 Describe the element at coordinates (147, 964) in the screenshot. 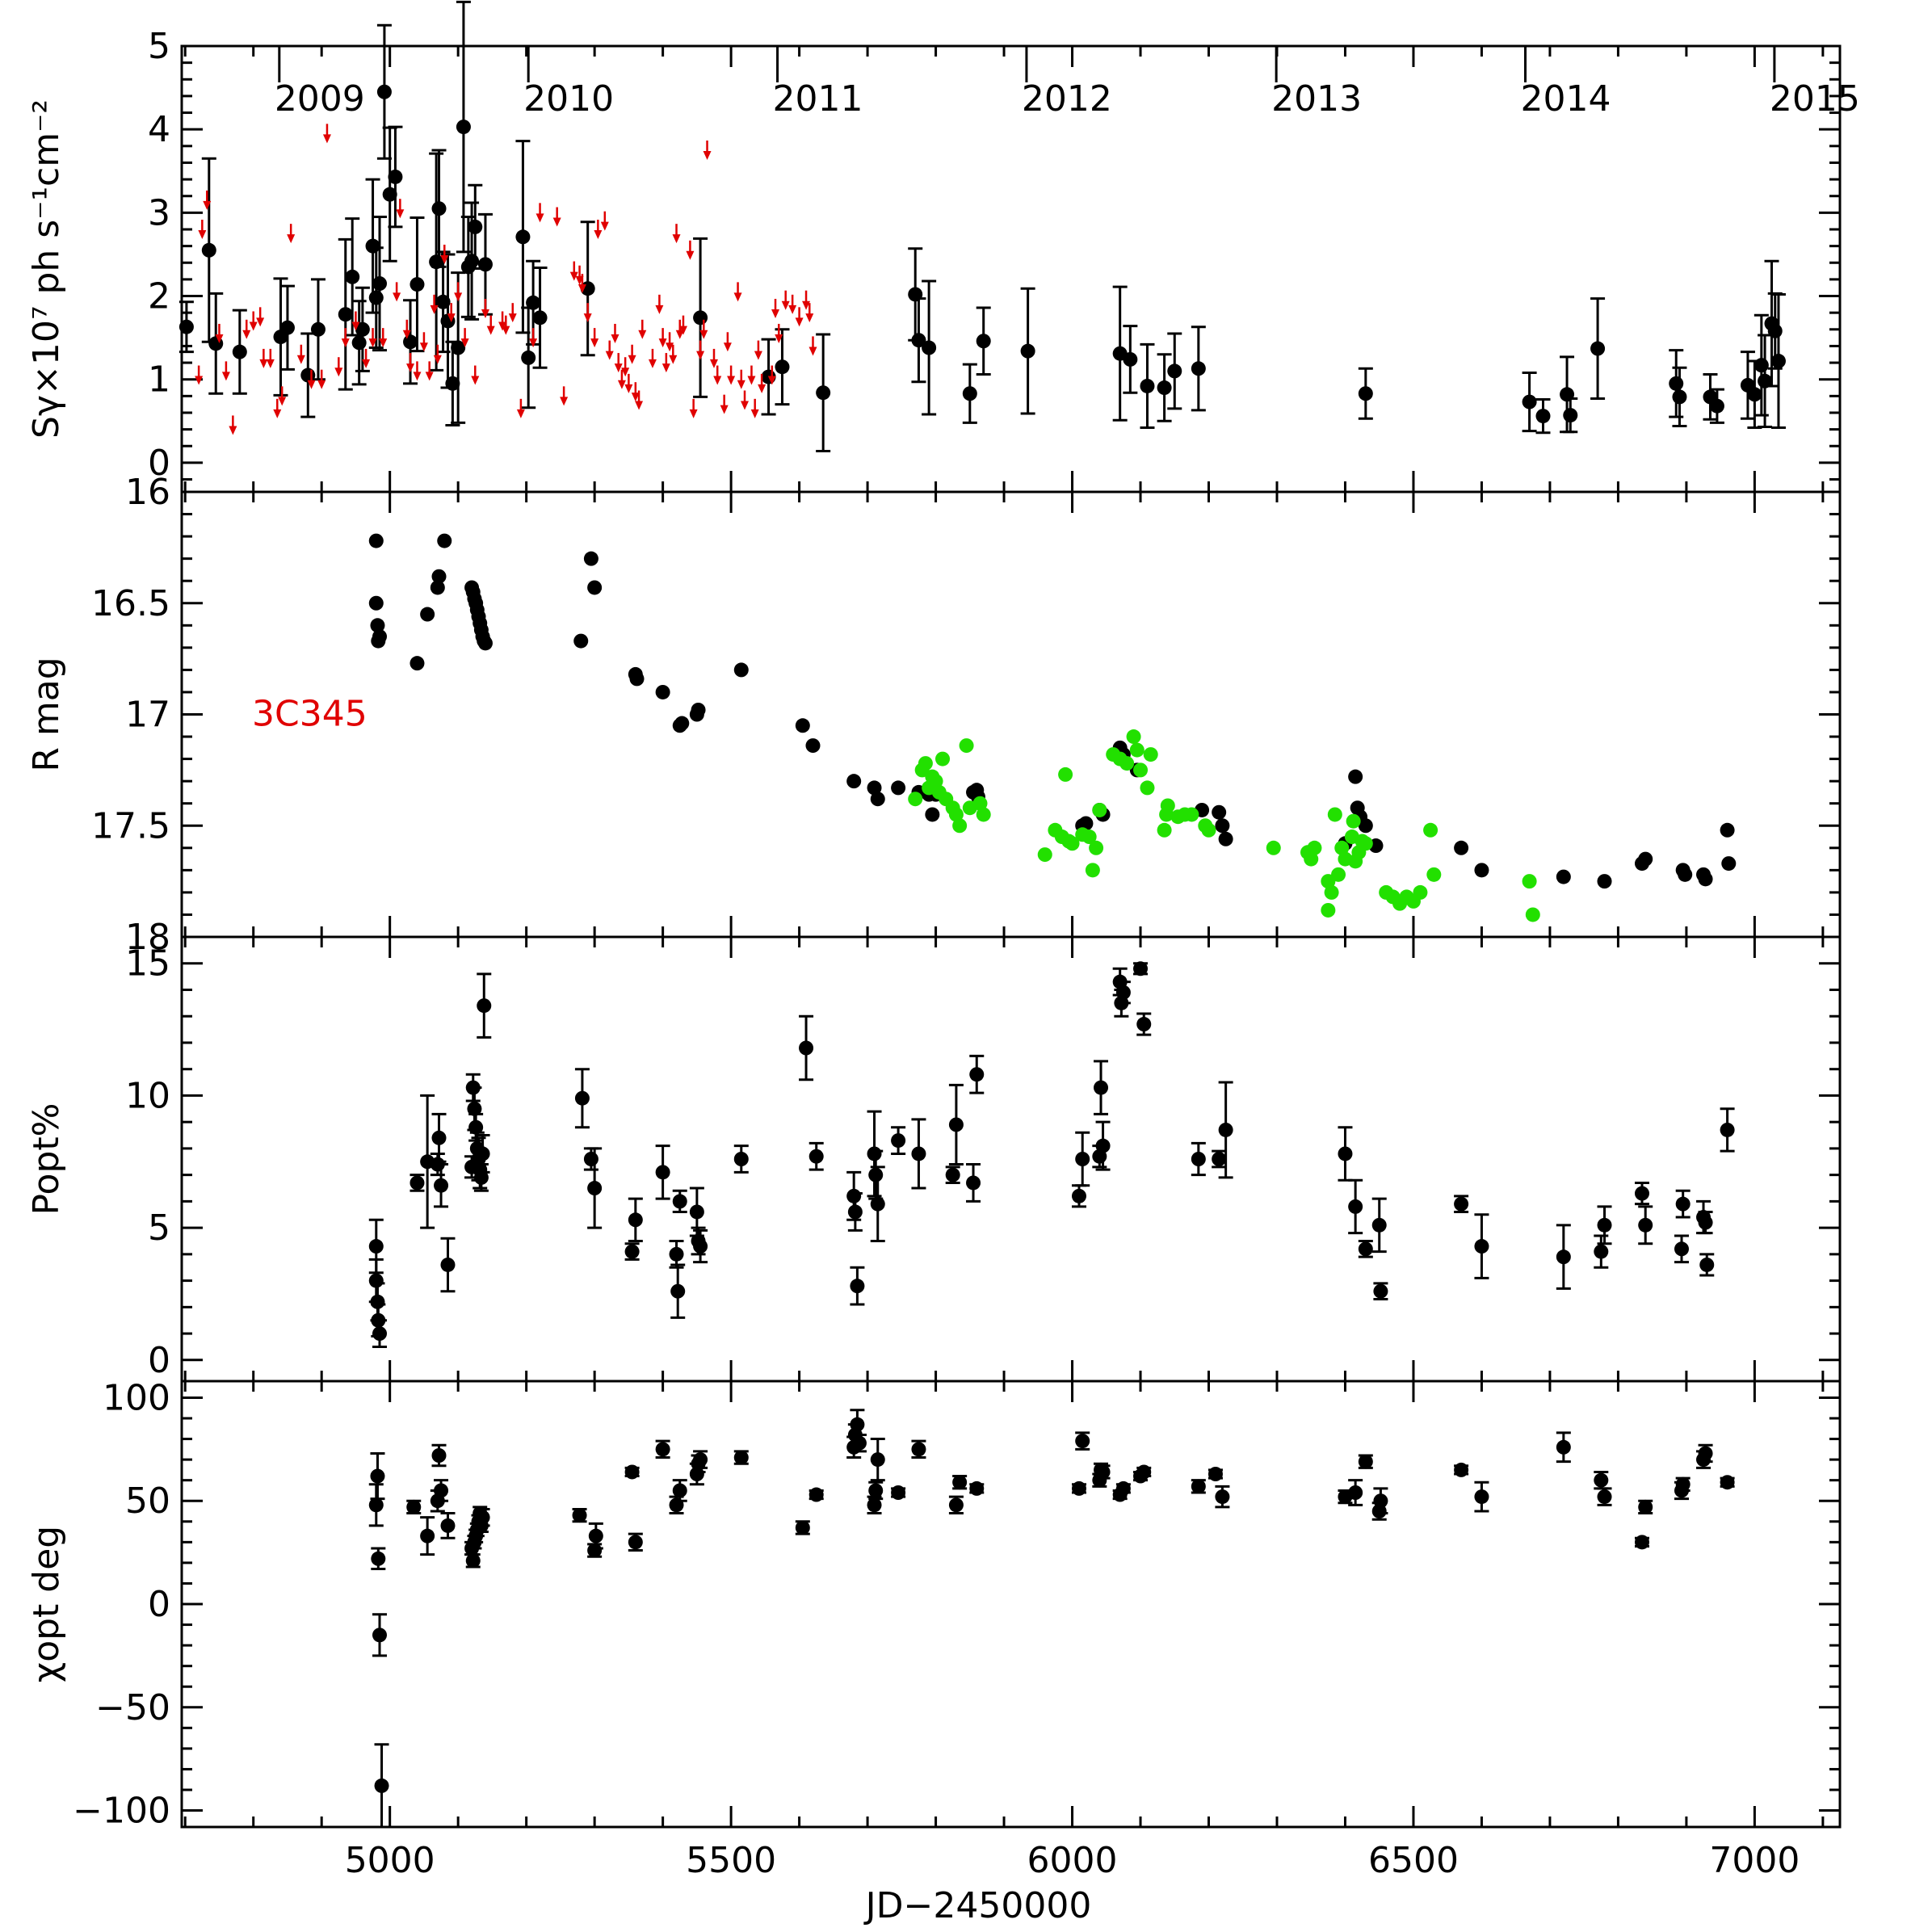

I see `y-tick-label: 15` at that location.